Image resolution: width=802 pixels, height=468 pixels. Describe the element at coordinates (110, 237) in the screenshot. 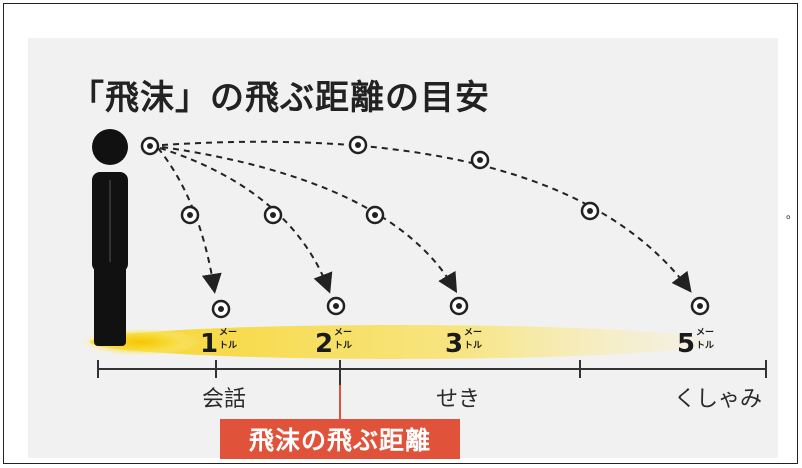

I see `person-figure` at that location.